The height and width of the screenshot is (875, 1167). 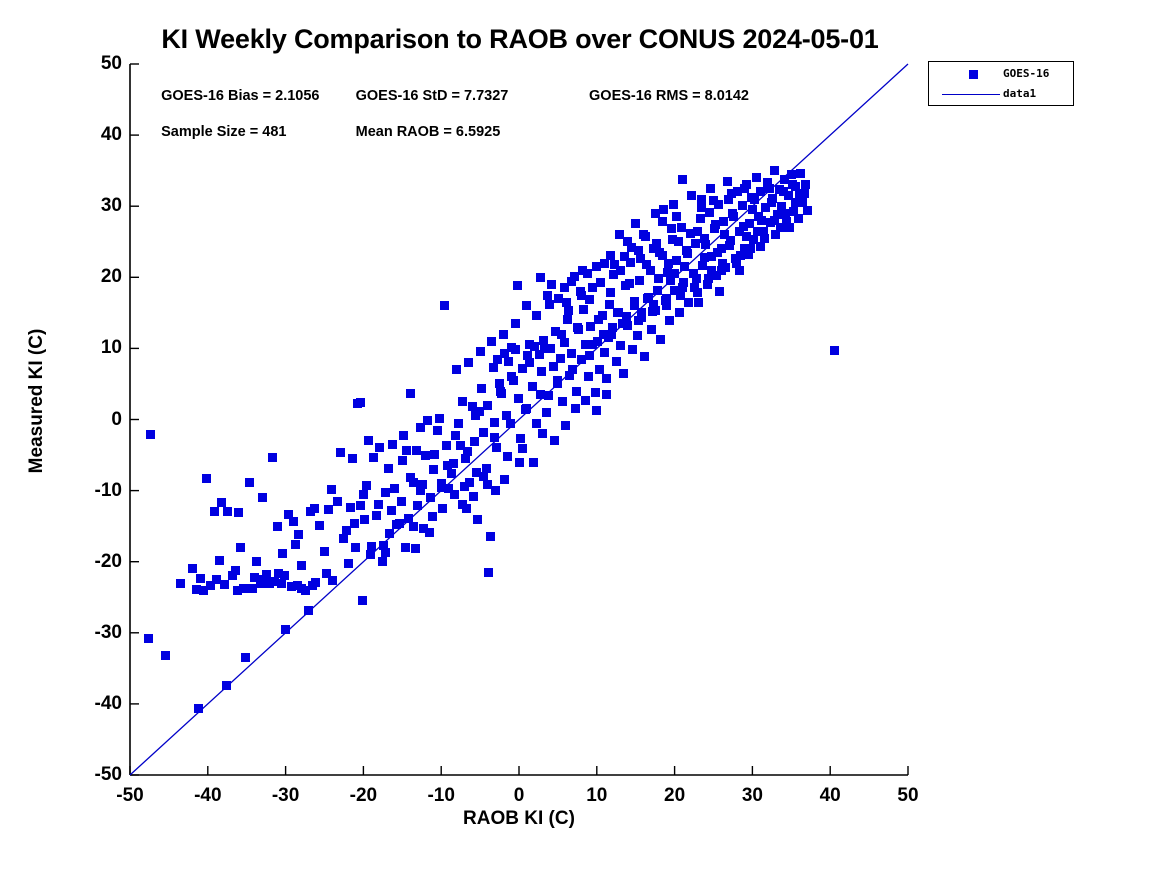 What do you see at coordinates (111, 277) in the screenshot?
I see `y-tick-label: 20` at bounding box center [111, 277].